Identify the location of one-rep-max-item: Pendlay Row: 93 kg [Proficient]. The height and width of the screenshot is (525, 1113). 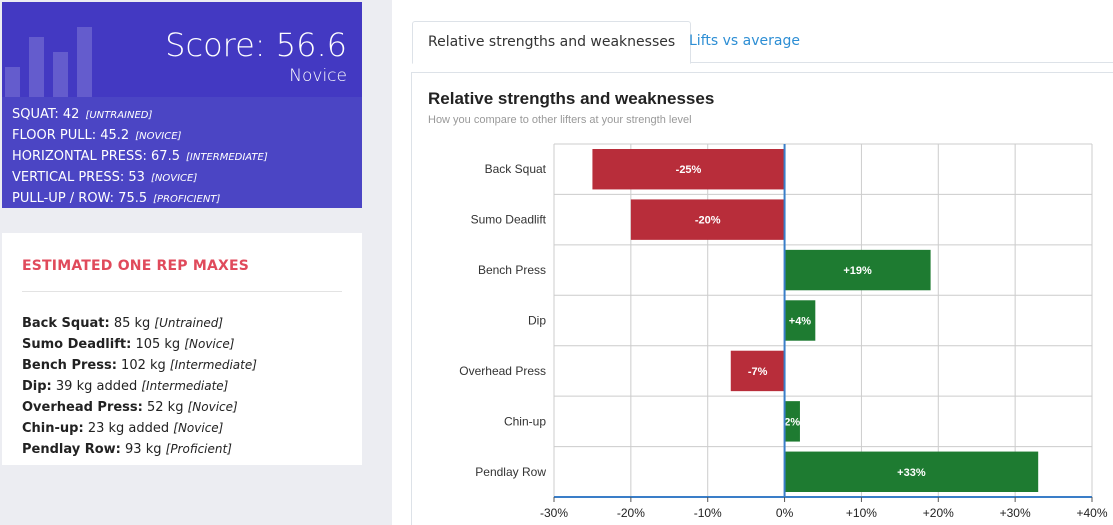
(139, 449).